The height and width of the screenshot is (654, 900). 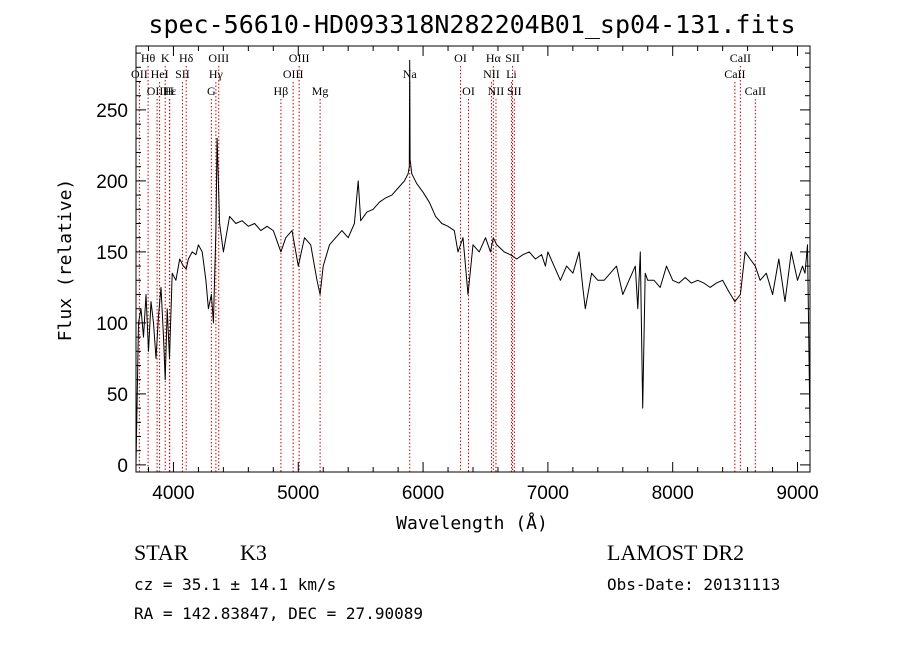 What do you see at coordinates (160, 74) in the screenshot?
I see `spectral-line-label: HeI` at bounding box center [160, 74].